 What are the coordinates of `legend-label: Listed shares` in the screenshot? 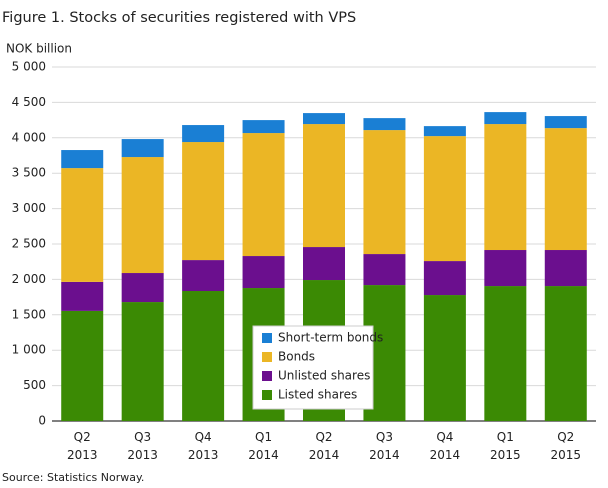 It's located at (317, 395).